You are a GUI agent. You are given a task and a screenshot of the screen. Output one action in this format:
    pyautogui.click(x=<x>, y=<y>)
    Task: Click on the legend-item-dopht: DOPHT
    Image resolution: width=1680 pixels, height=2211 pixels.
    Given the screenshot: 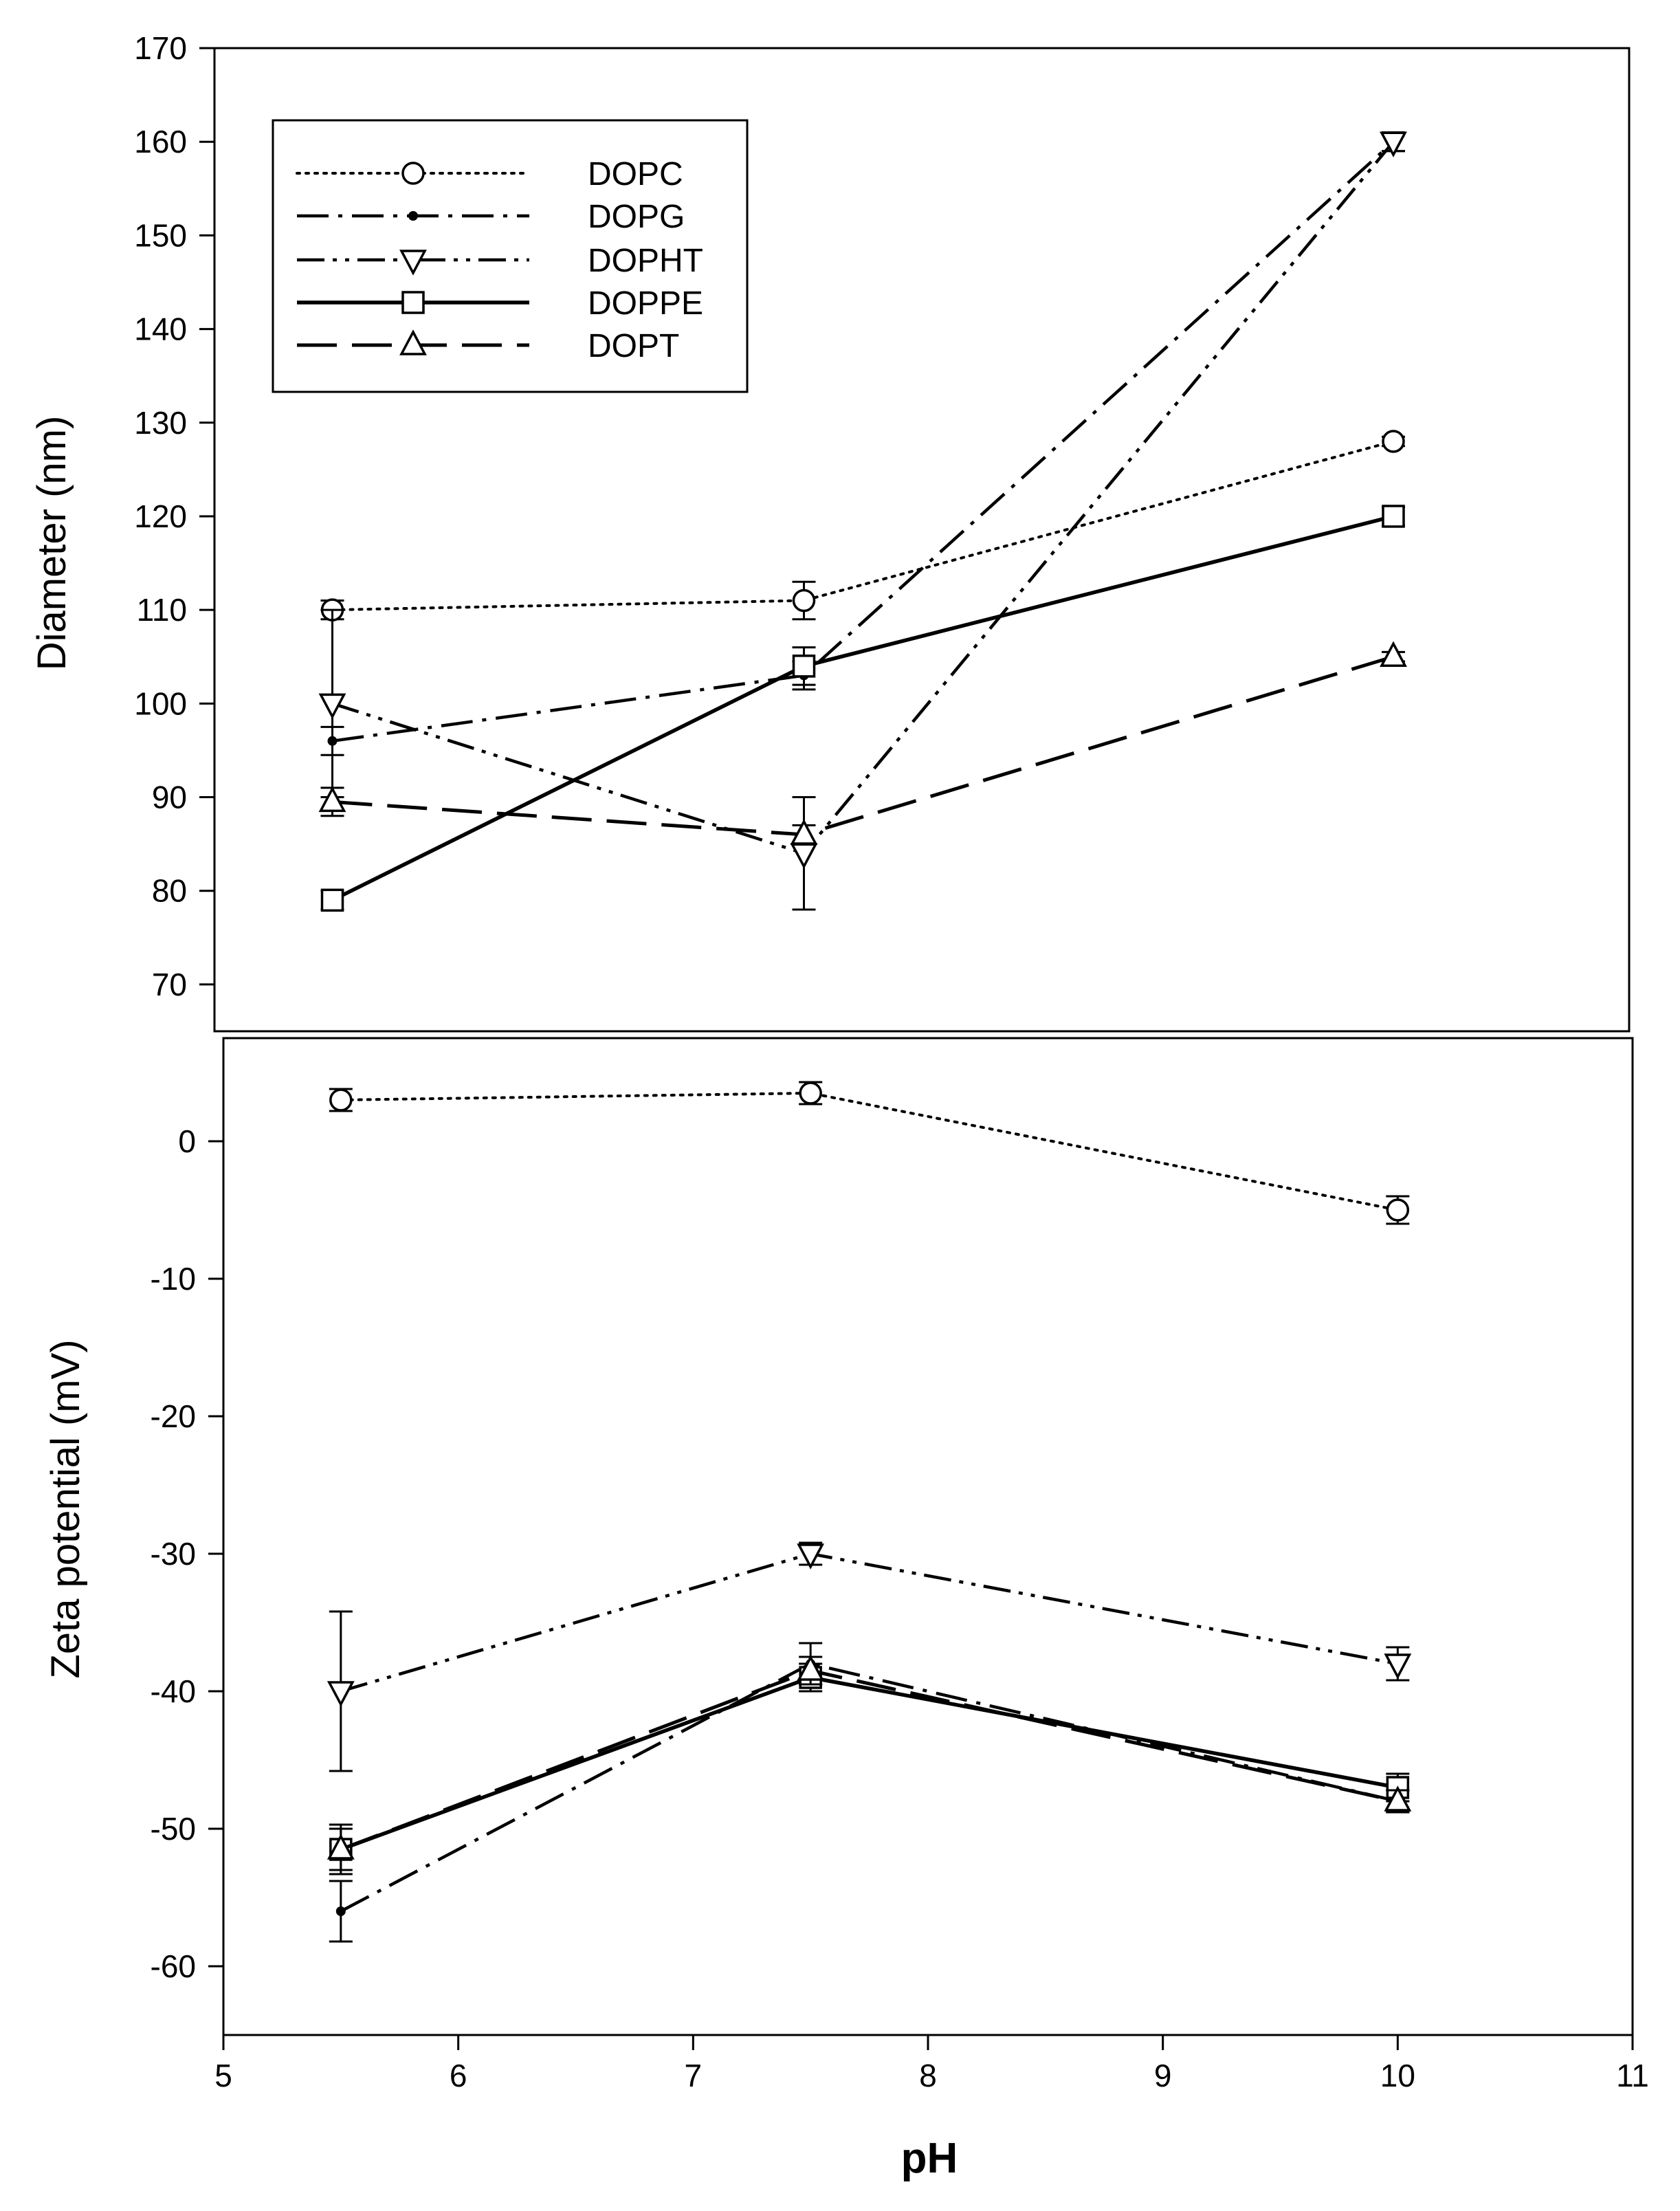 What is the action you would take?
    pyautogui.click(x=500, y=261)
    